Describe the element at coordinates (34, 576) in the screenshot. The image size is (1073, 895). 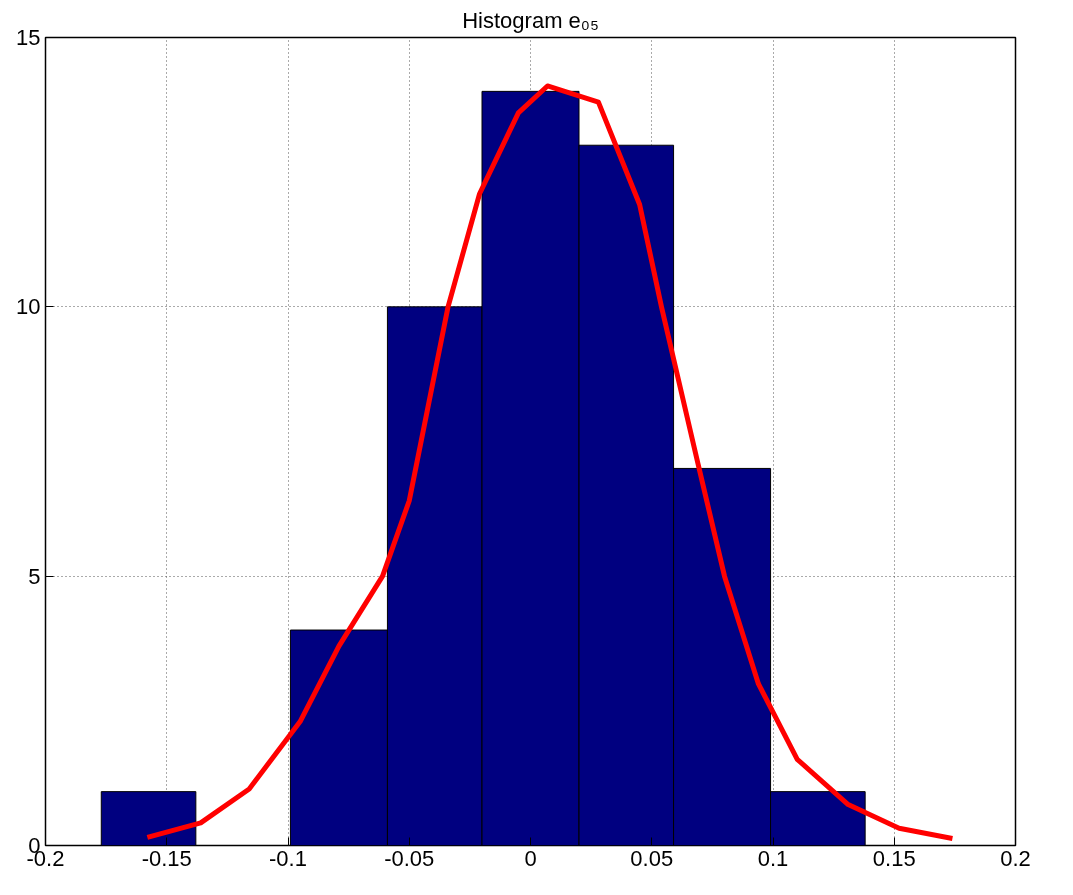
I see `y-tick-label: 5` at that location.